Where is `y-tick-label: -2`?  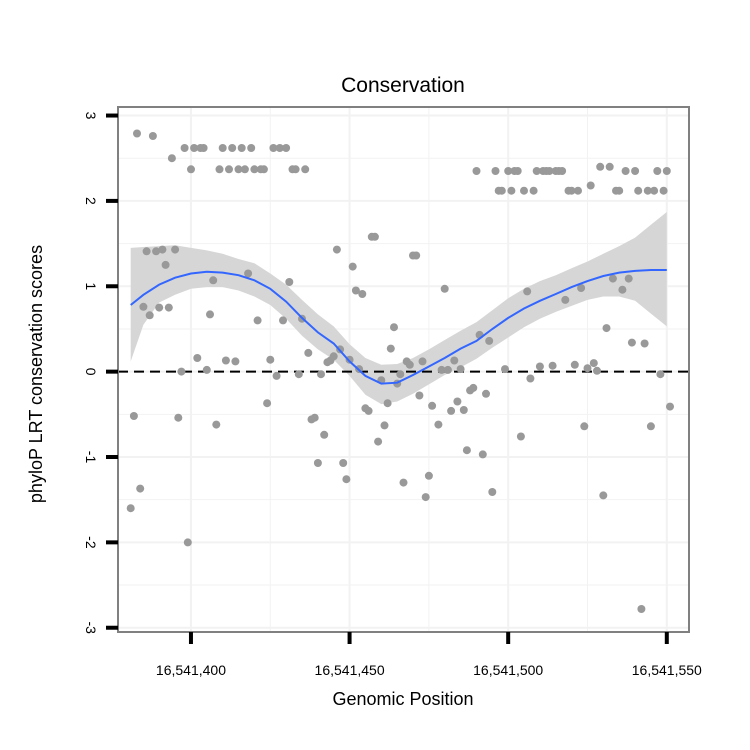 y-tick-label: -2 is located at coordinates (91, 542).